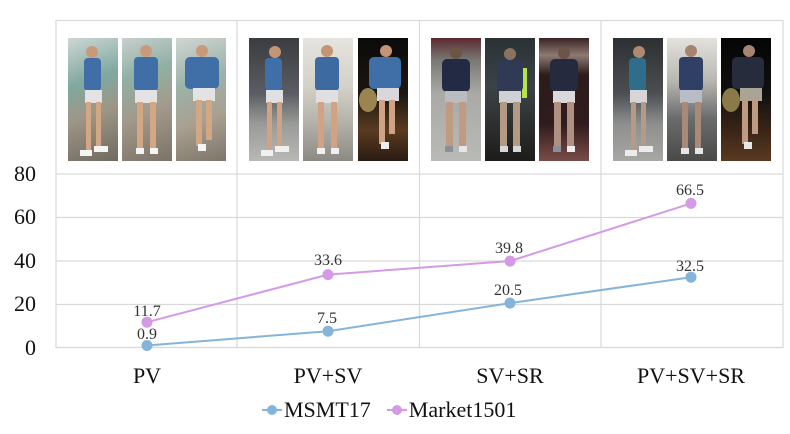 This screenshot has width=790, height=434. What do you see at coordinates (272, 410) in the screenshot?
I see `msmt17-legend-marker-icon` at bounding box center [272, 410].